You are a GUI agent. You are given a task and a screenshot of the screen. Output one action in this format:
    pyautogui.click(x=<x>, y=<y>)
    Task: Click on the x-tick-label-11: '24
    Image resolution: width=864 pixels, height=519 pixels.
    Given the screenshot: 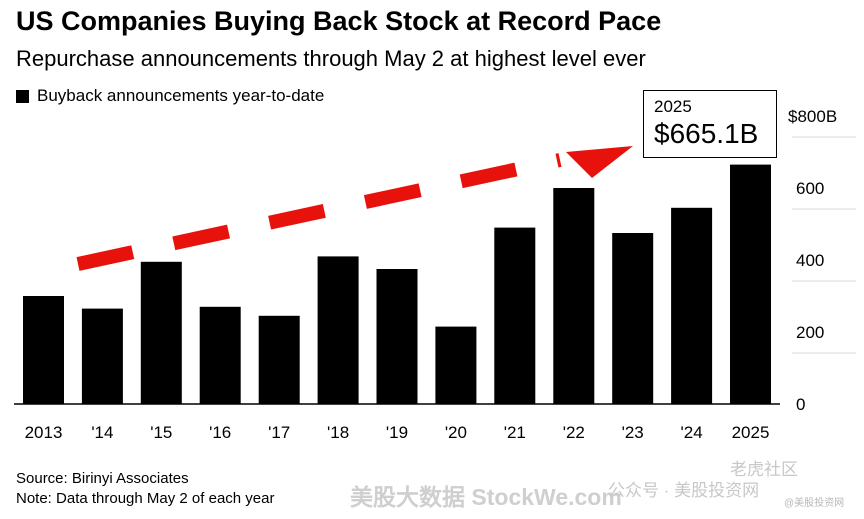 What is the action you would take?
    pyautogui.click(x=692, y=432)
    